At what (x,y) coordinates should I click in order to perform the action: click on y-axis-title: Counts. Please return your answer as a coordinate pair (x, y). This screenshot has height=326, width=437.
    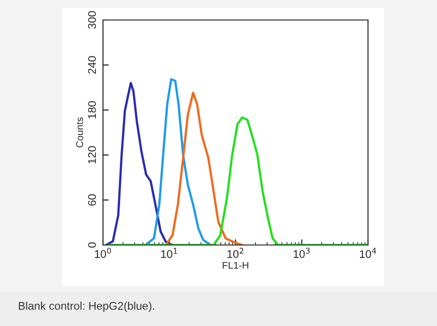
    Looking at the image, I should click on (80, 132).